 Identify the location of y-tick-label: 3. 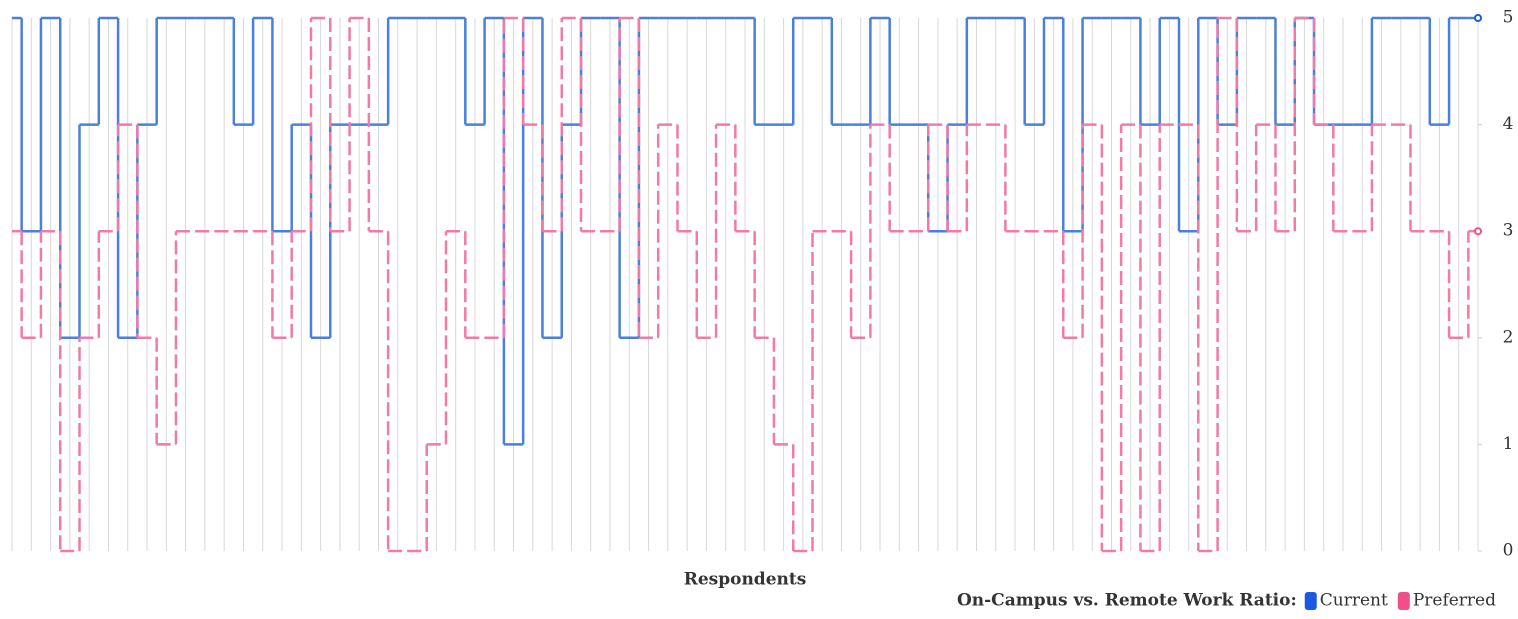
(1508, 231).